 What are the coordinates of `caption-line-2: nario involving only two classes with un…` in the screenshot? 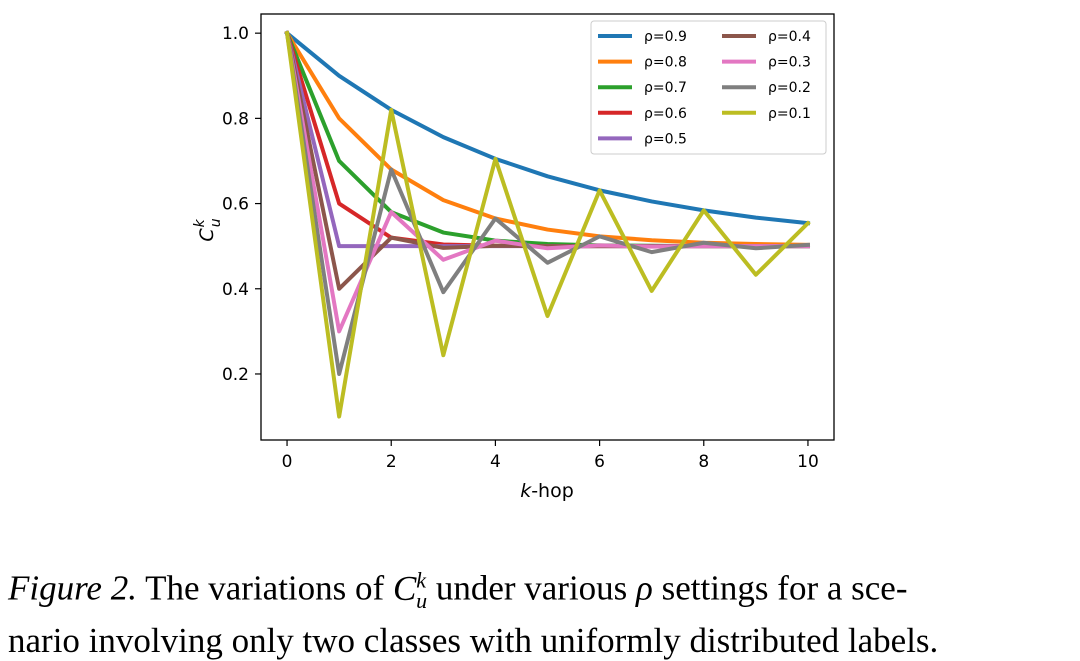 It's located at (473, 640).